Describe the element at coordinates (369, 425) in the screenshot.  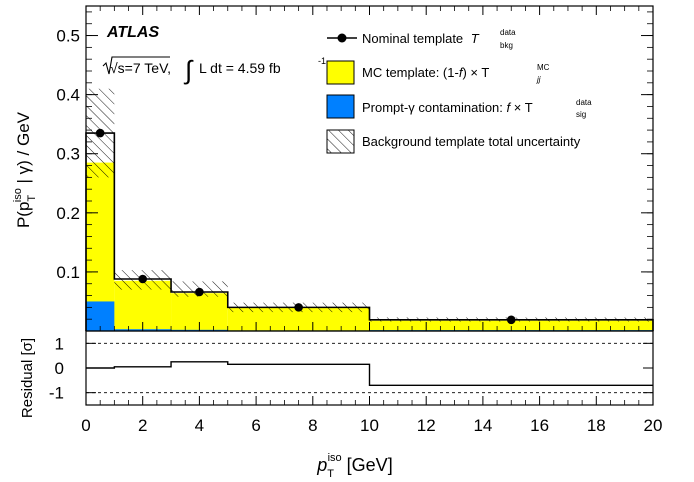
I see `x-tick-label: 10` at that location.